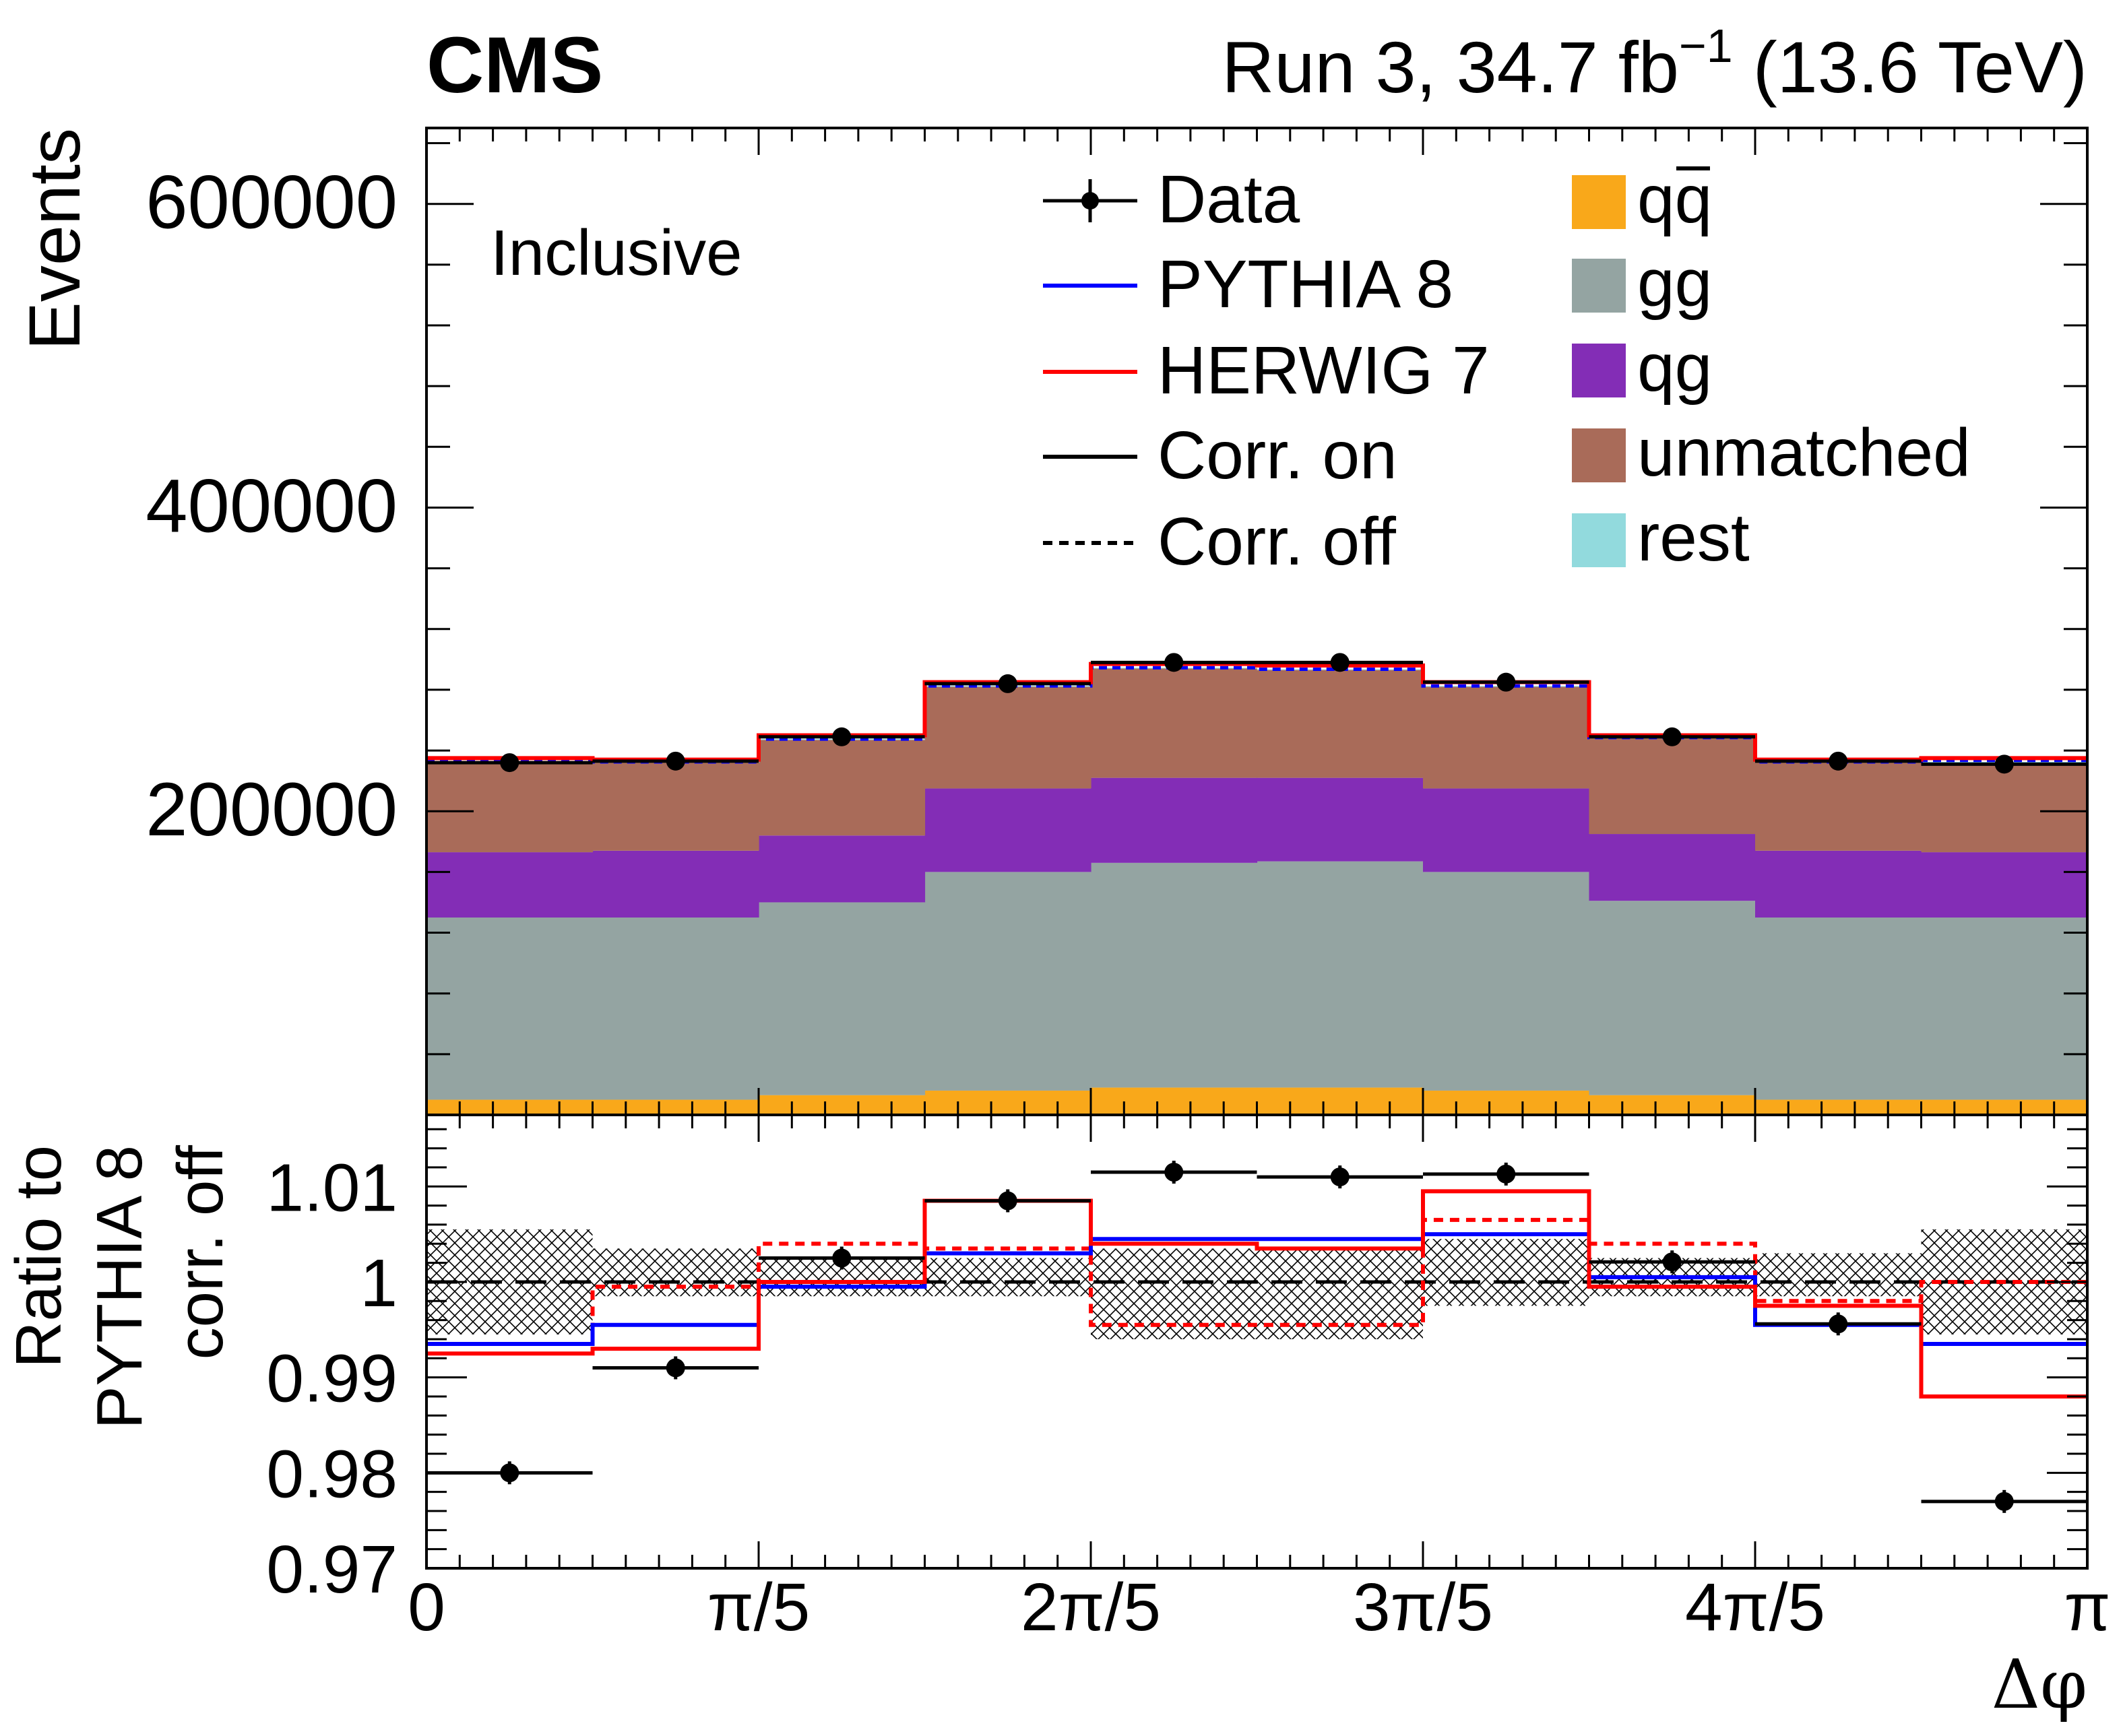 The image size is (2123, 1736). Describe the element at coordinates (1599, 455) in the screenshot. I see `legend-swatch-unmatched` at that location.